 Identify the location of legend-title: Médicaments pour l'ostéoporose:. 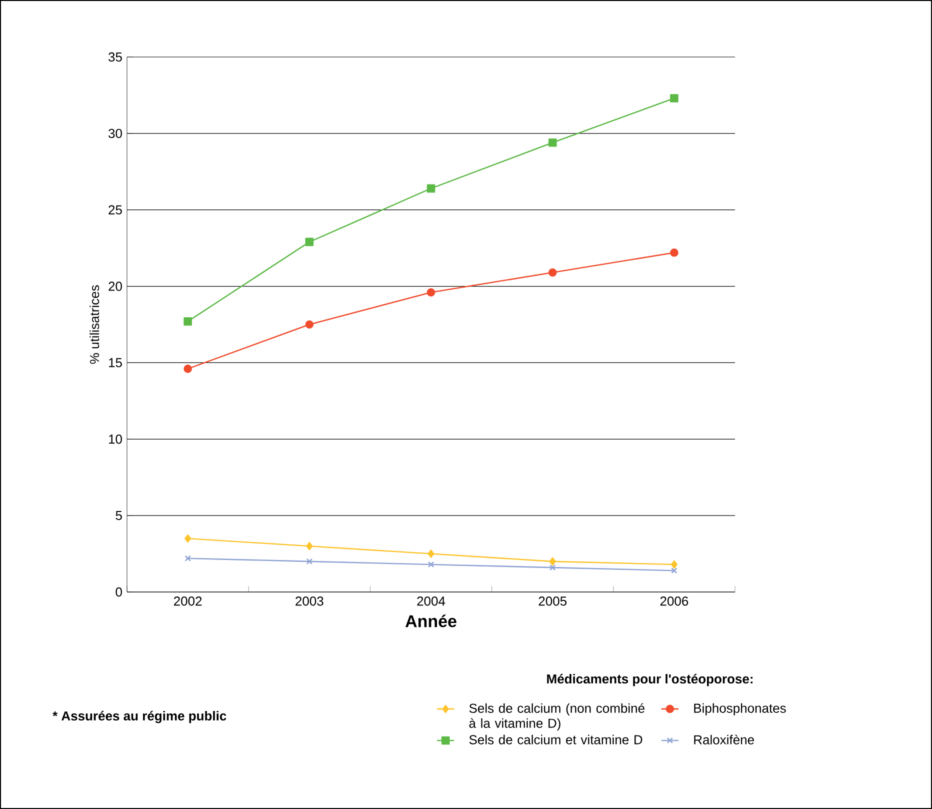
(649, 680).